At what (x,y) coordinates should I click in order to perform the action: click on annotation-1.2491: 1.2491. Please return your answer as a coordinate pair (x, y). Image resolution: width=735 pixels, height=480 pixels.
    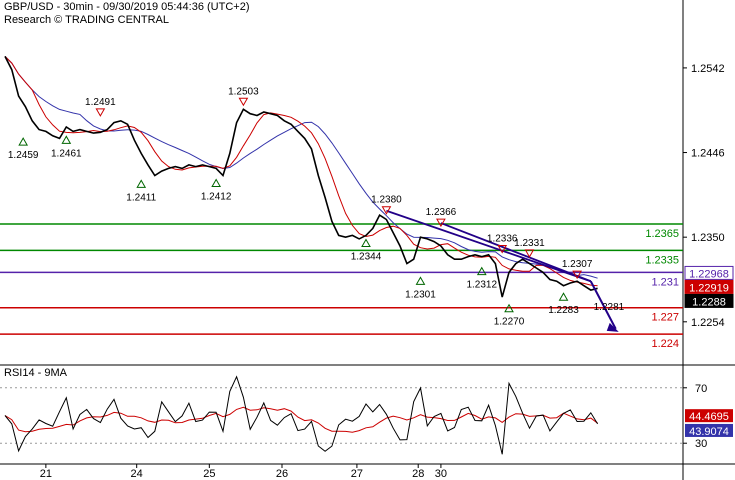
    Looking at the image, I should click on (100, 102).